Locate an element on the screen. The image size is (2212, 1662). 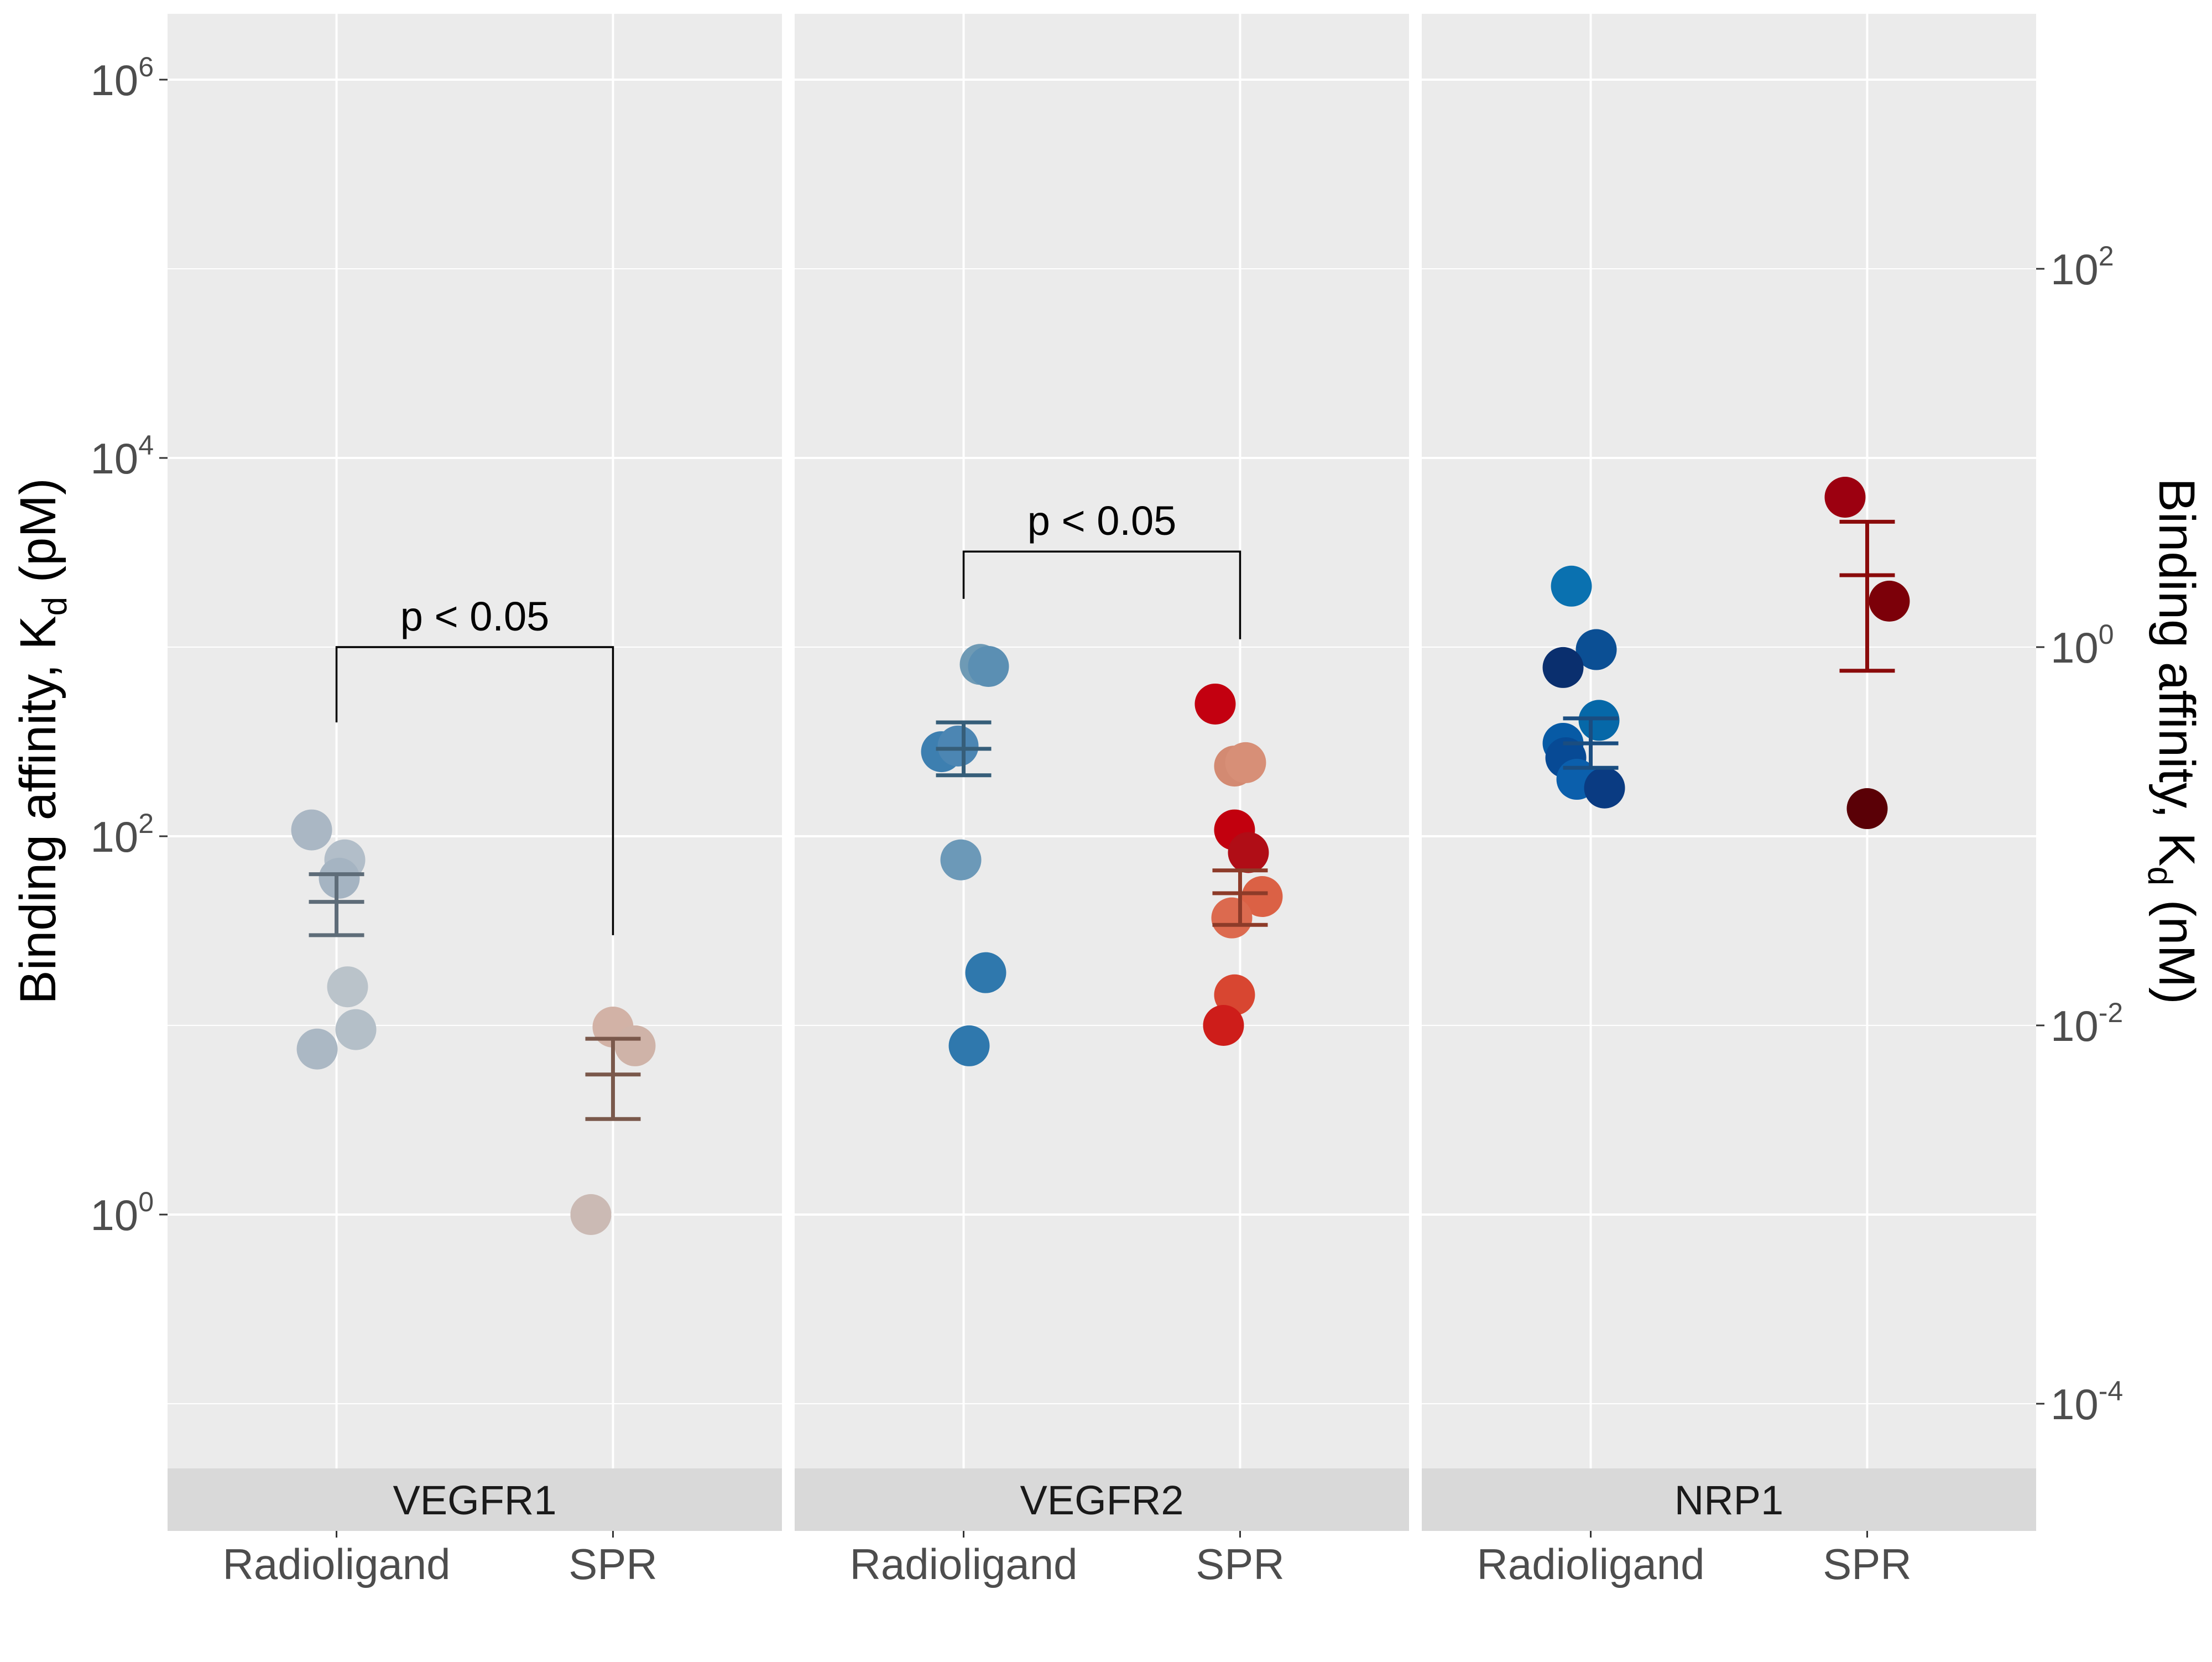
facet-label-nrp1: NRP1 is located at coordinates (1729, 1500).